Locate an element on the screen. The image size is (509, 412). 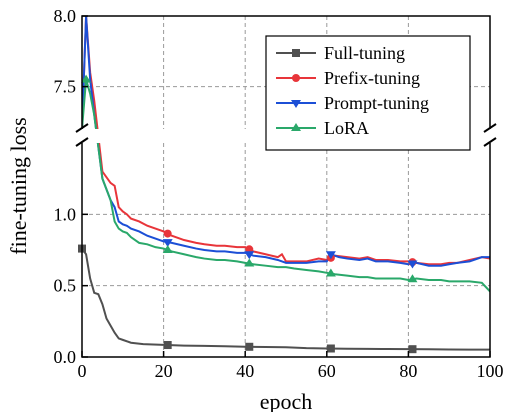
legend-item: Full-tuning is located at coordinates (340, 53).